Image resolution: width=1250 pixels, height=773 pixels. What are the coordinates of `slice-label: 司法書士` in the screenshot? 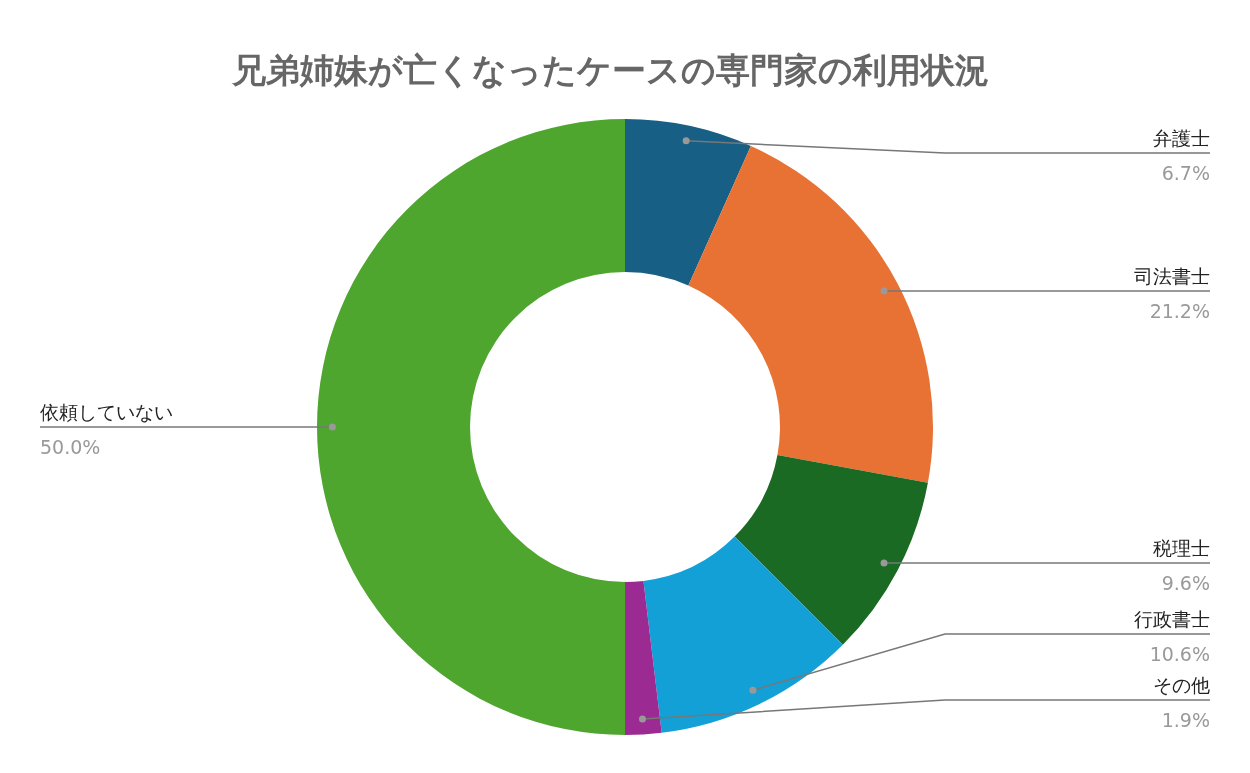 It's located at (1172, 275).